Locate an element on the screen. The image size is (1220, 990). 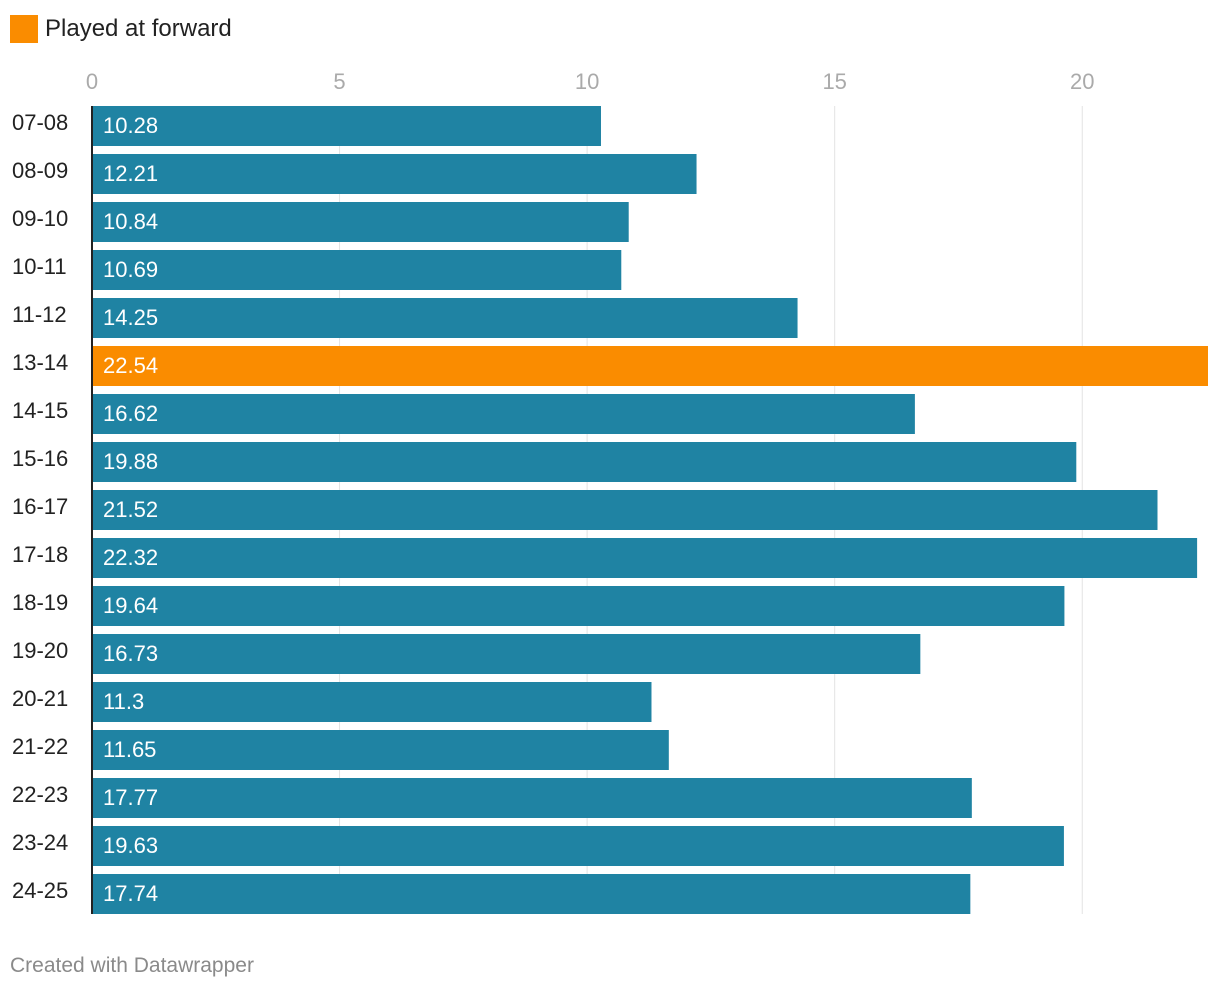
x-tick-label-10: 10 is located at coordinates (587, 81).